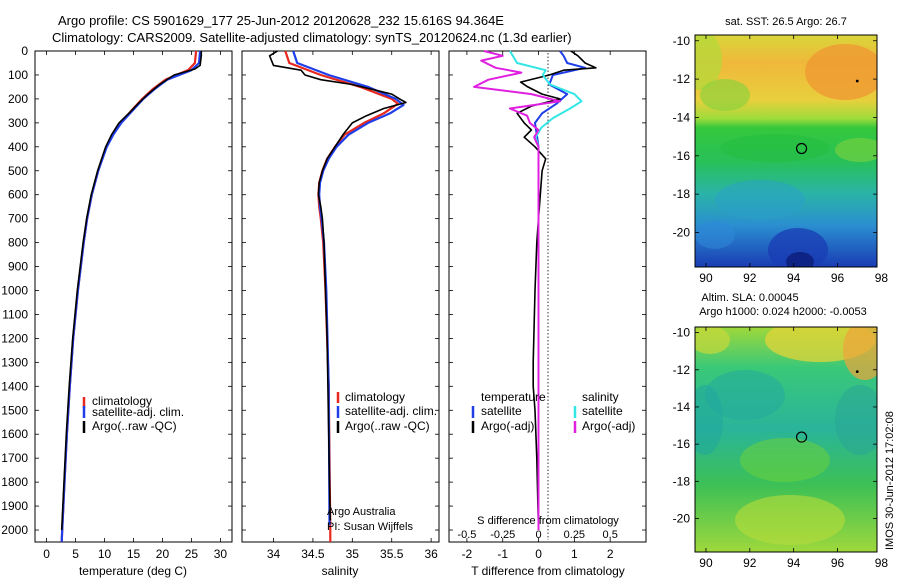 The height and width of the screenshot is (585, 900). What do you see at coordinates (18, 219) in the screenshot?
I see `depth-tick-label: 700` at bounding box center [18, 219].